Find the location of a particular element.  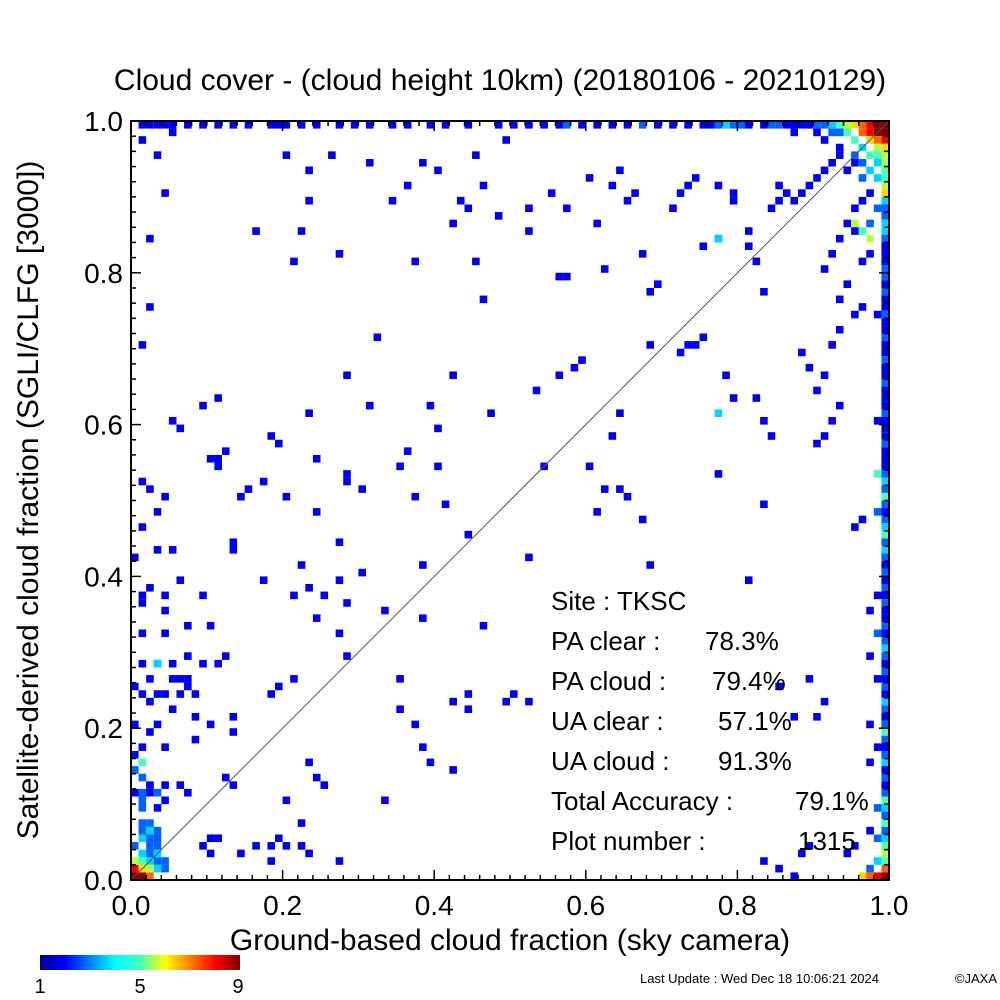

stat-label: UA clear : is located at coordinates (607, 721).